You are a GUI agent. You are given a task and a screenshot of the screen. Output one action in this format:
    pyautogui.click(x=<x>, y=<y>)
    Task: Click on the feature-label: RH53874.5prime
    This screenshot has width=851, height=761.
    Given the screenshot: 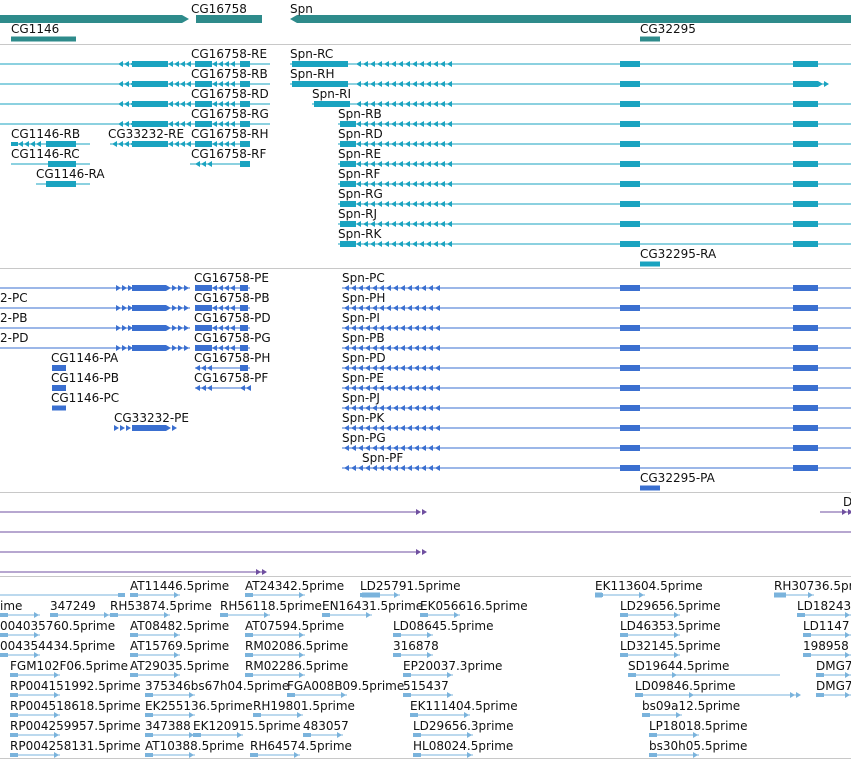 What is the action you would take?
    pyautogui.click(x=161, y=606)
    